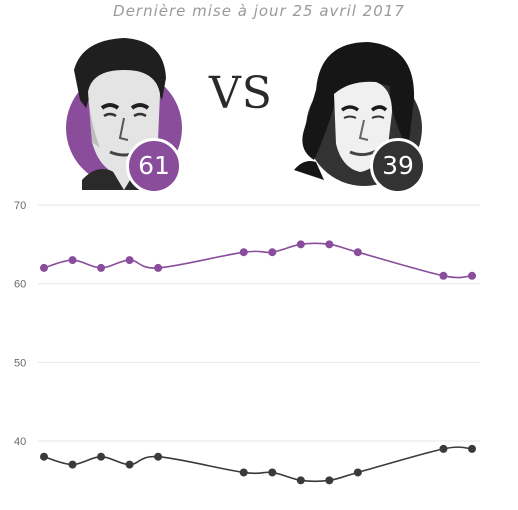 Image resolution: width=518 pixels, height=510 pixels. Describe the element at coordinates (259, 11) in the screenshot. I see `last-updated-text: Dernière mise à jour 25 avril 2017` at that location.